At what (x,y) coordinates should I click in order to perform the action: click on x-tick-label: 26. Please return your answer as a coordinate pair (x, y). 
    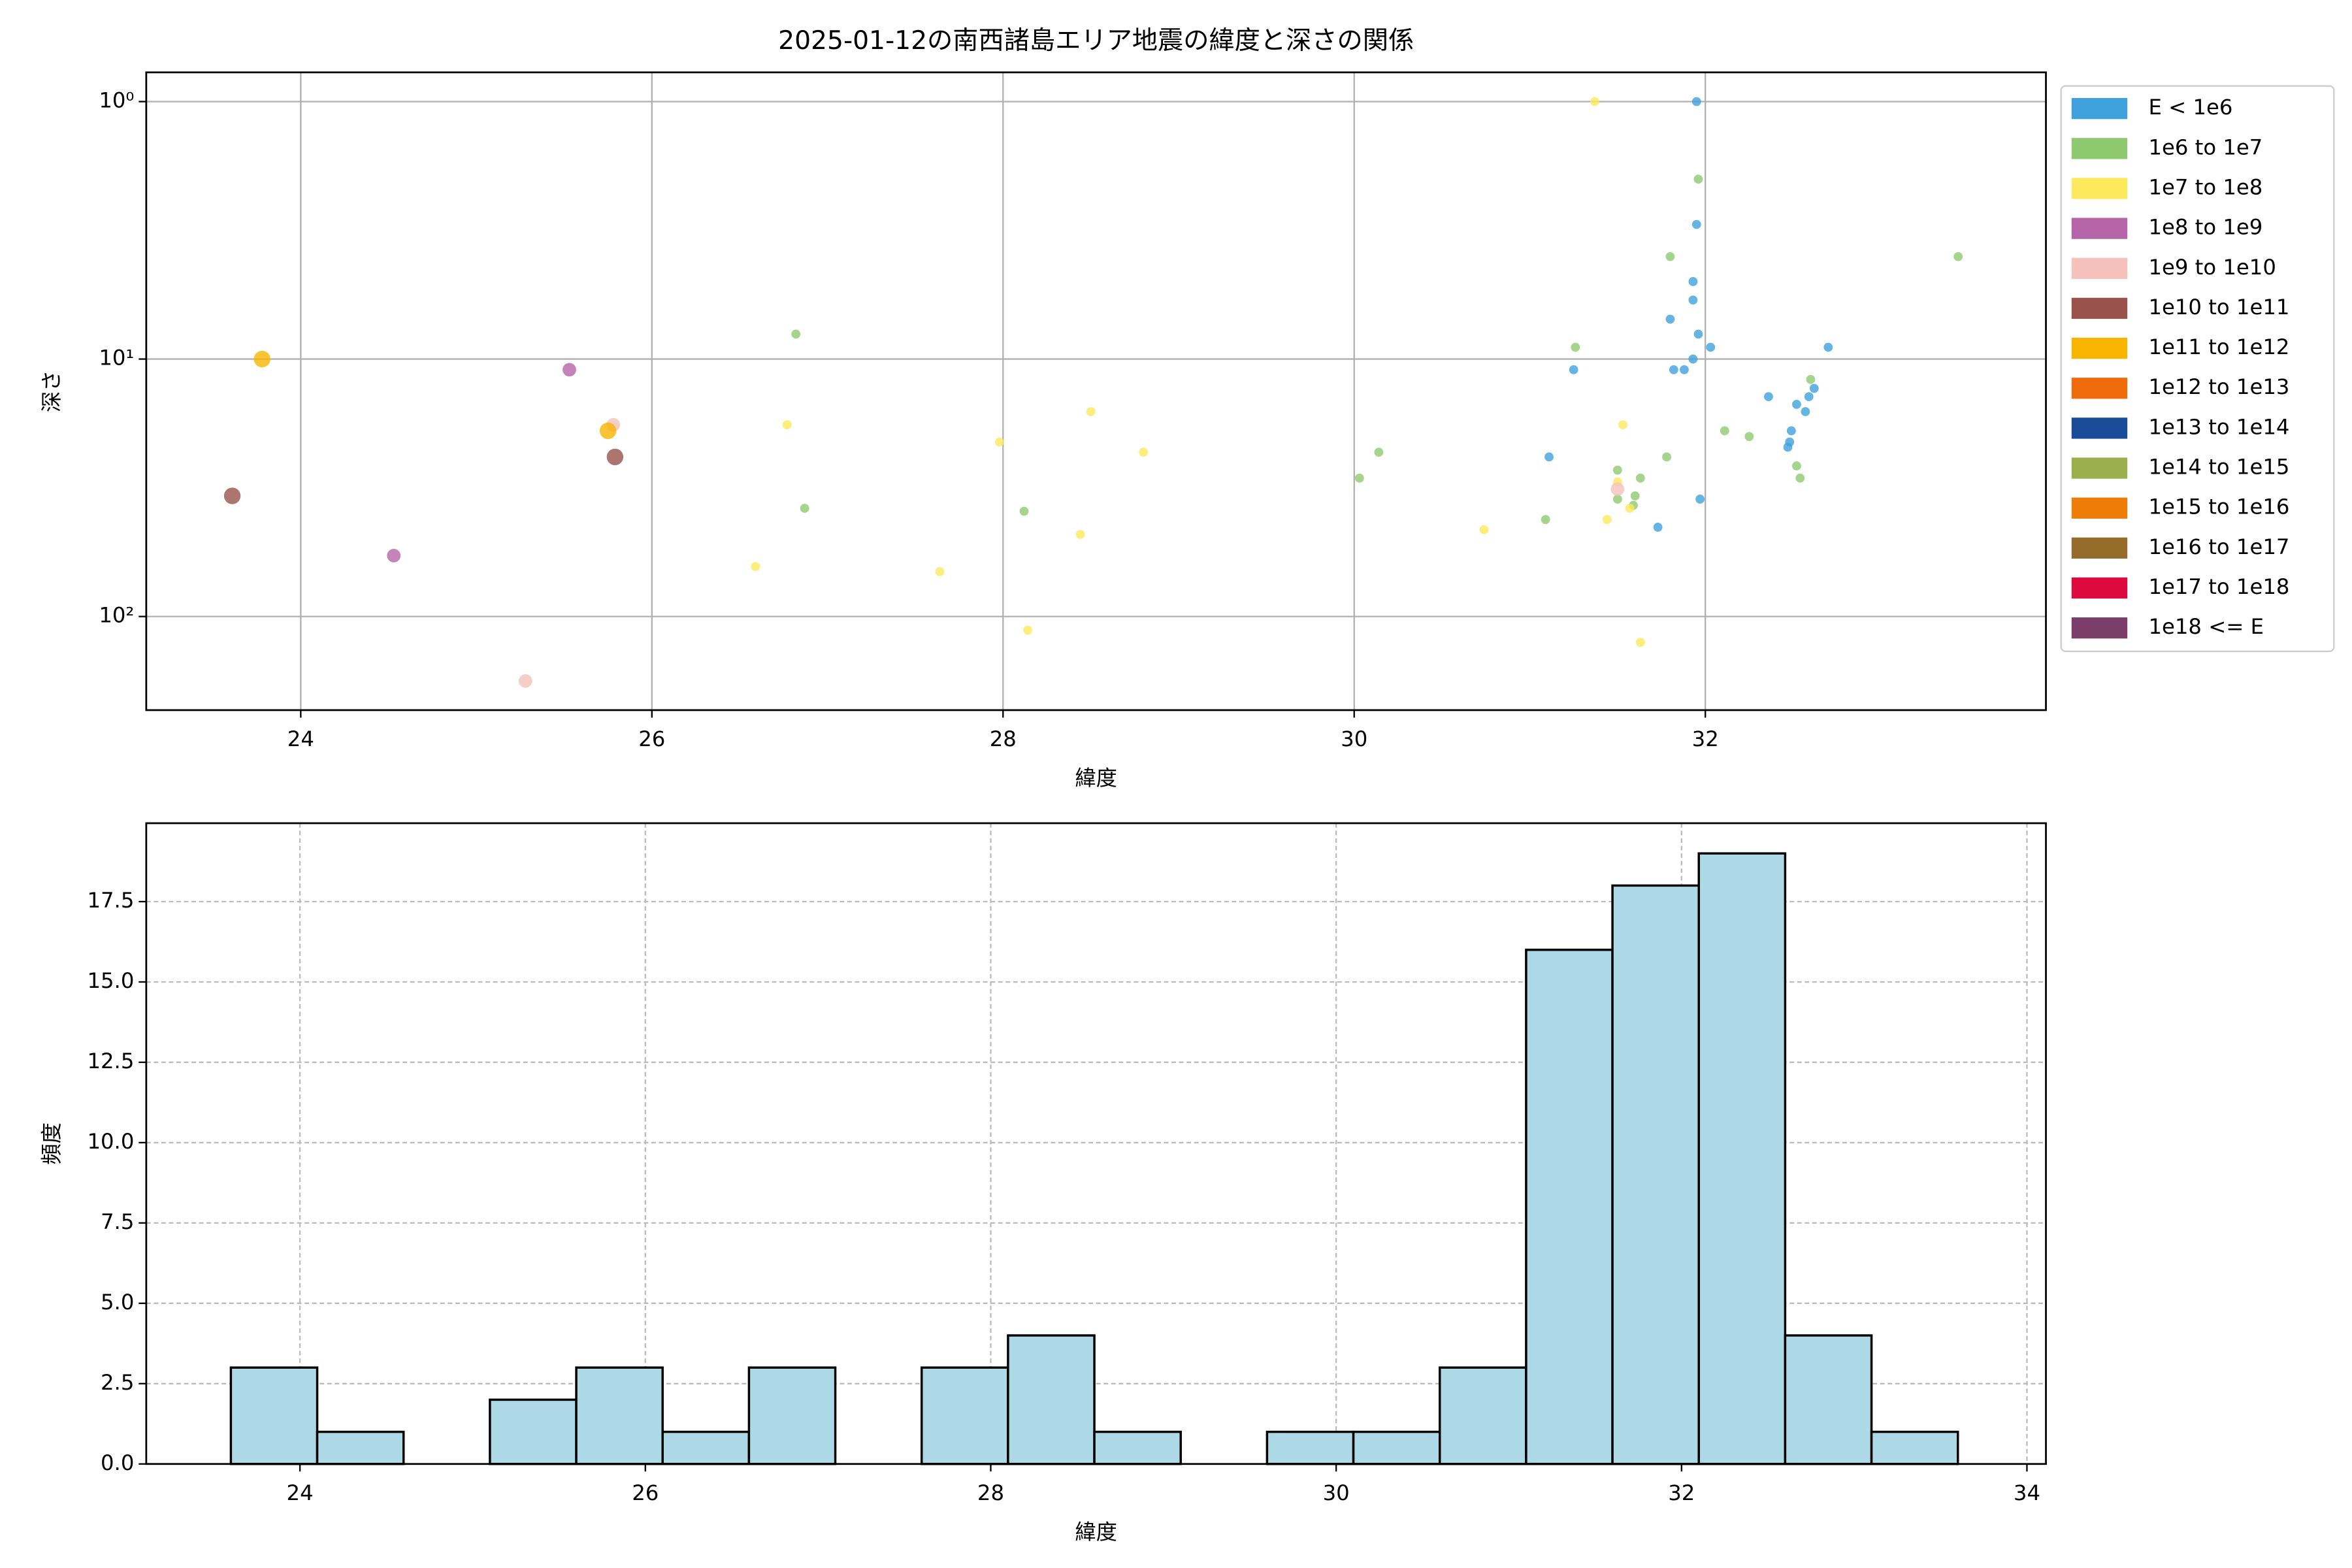
    Looking at the image, I should click on (651, 739).